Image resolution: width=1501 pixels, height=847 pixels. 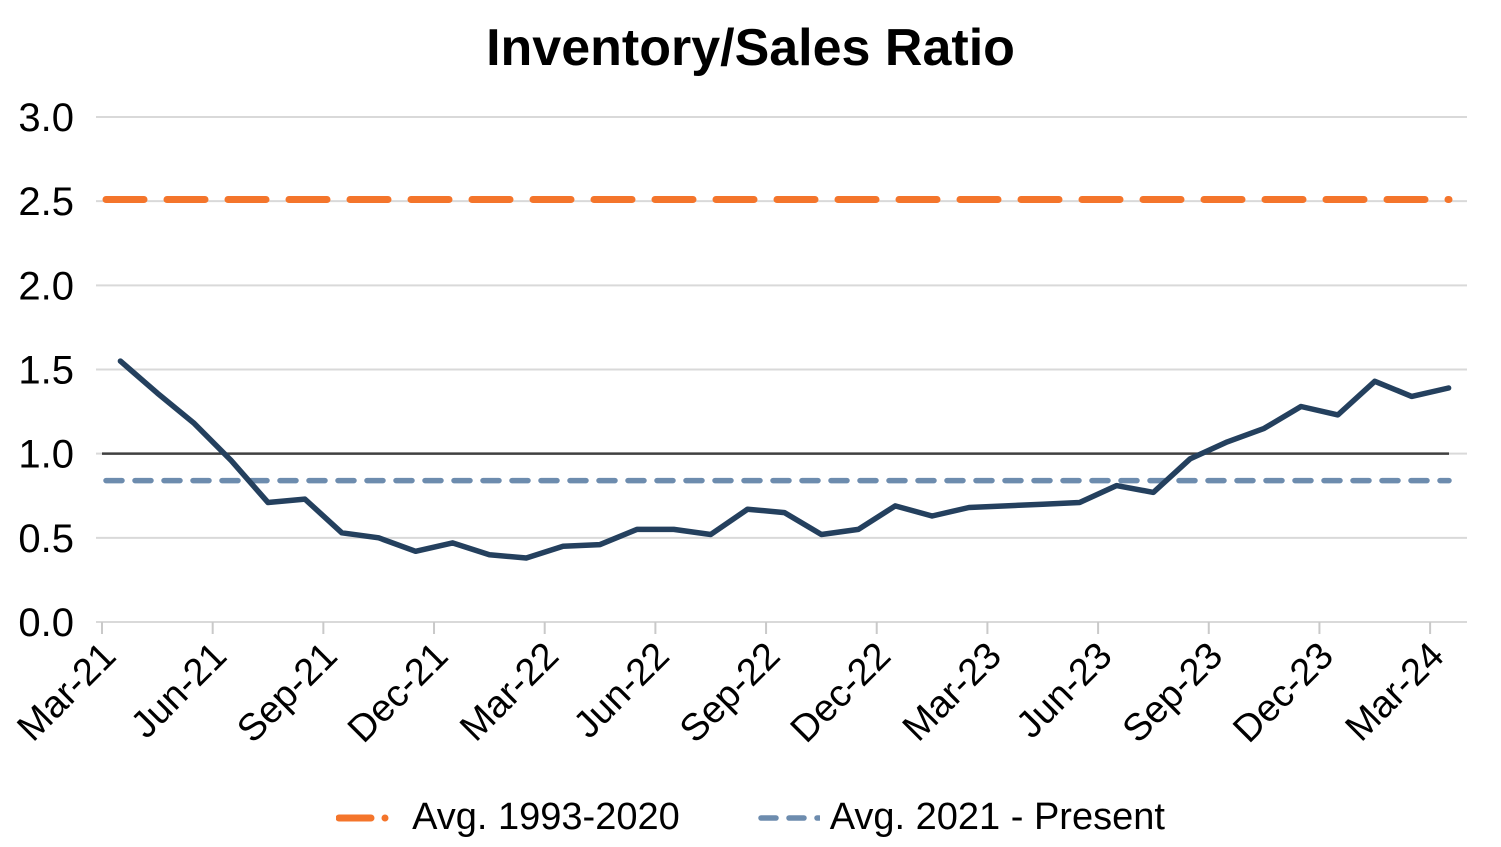 I want to click on x-axis-label: Mar-23, so click(x=952, y=692).